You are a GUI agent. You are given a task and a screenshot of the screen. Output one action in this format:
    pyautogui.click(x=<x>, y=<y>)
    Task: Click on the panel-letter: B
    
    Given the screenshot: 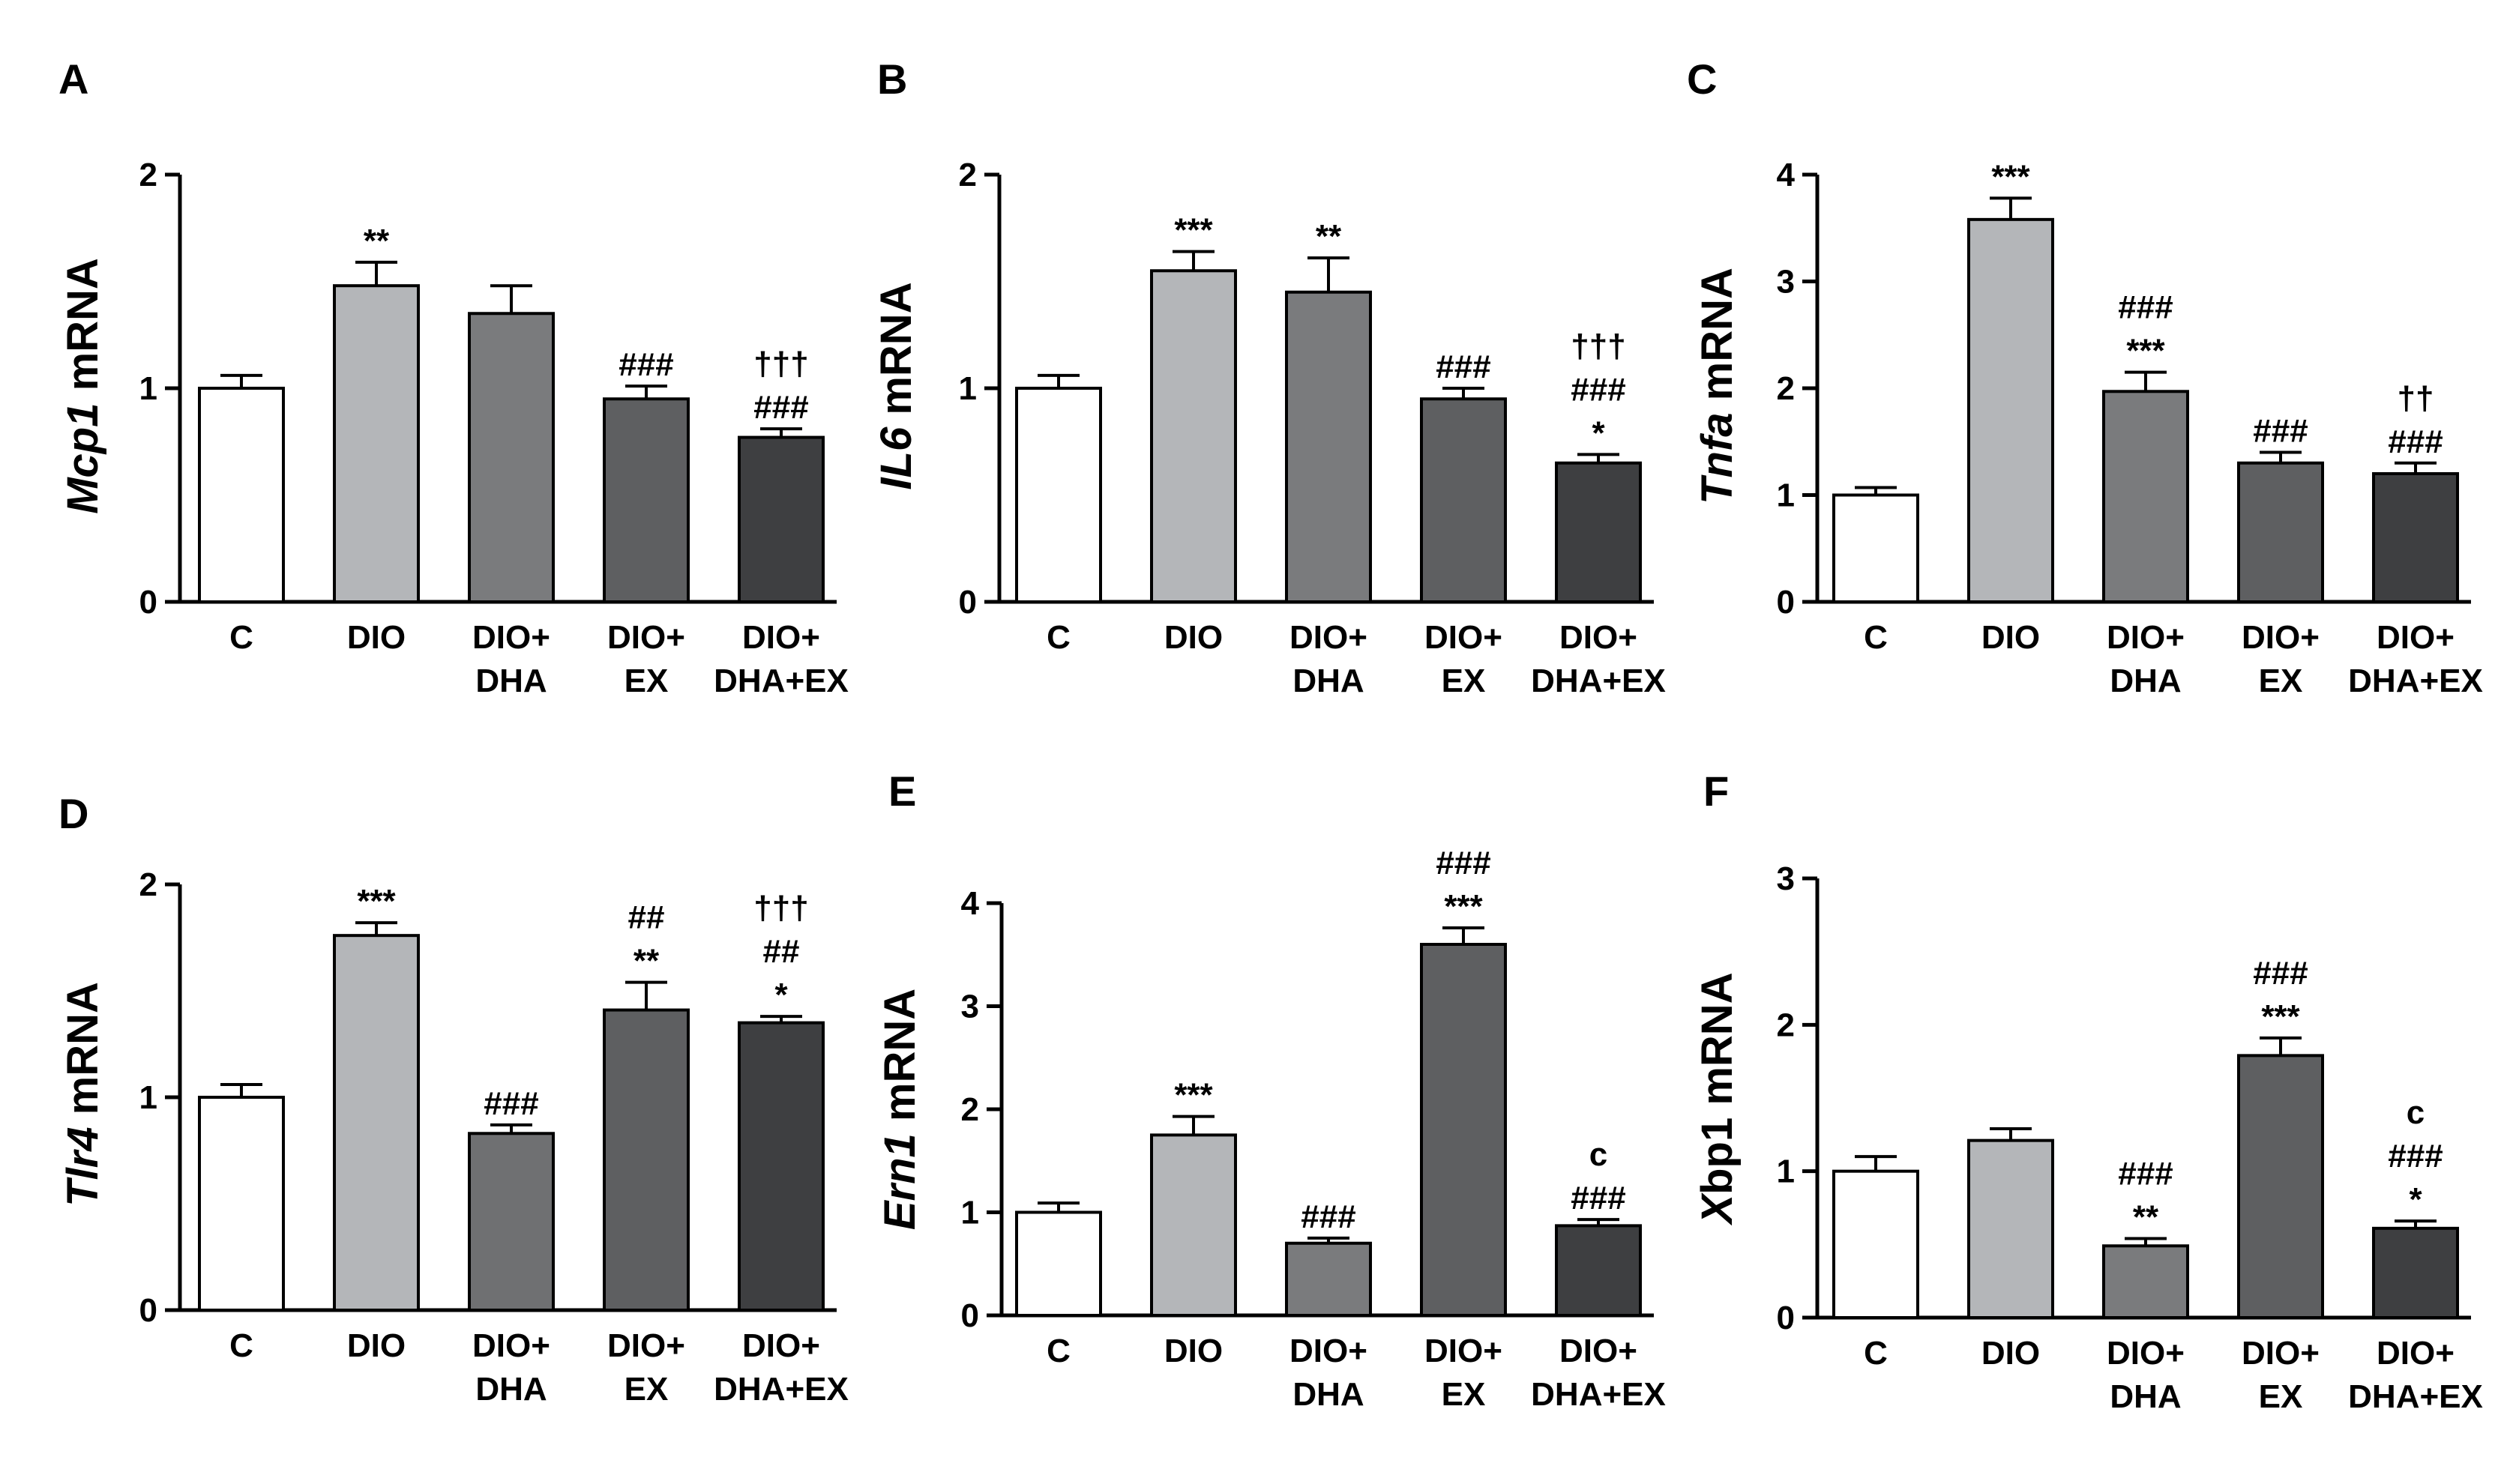 What is the action you would take?
    pyautogui.click(x=892, y=79)
    